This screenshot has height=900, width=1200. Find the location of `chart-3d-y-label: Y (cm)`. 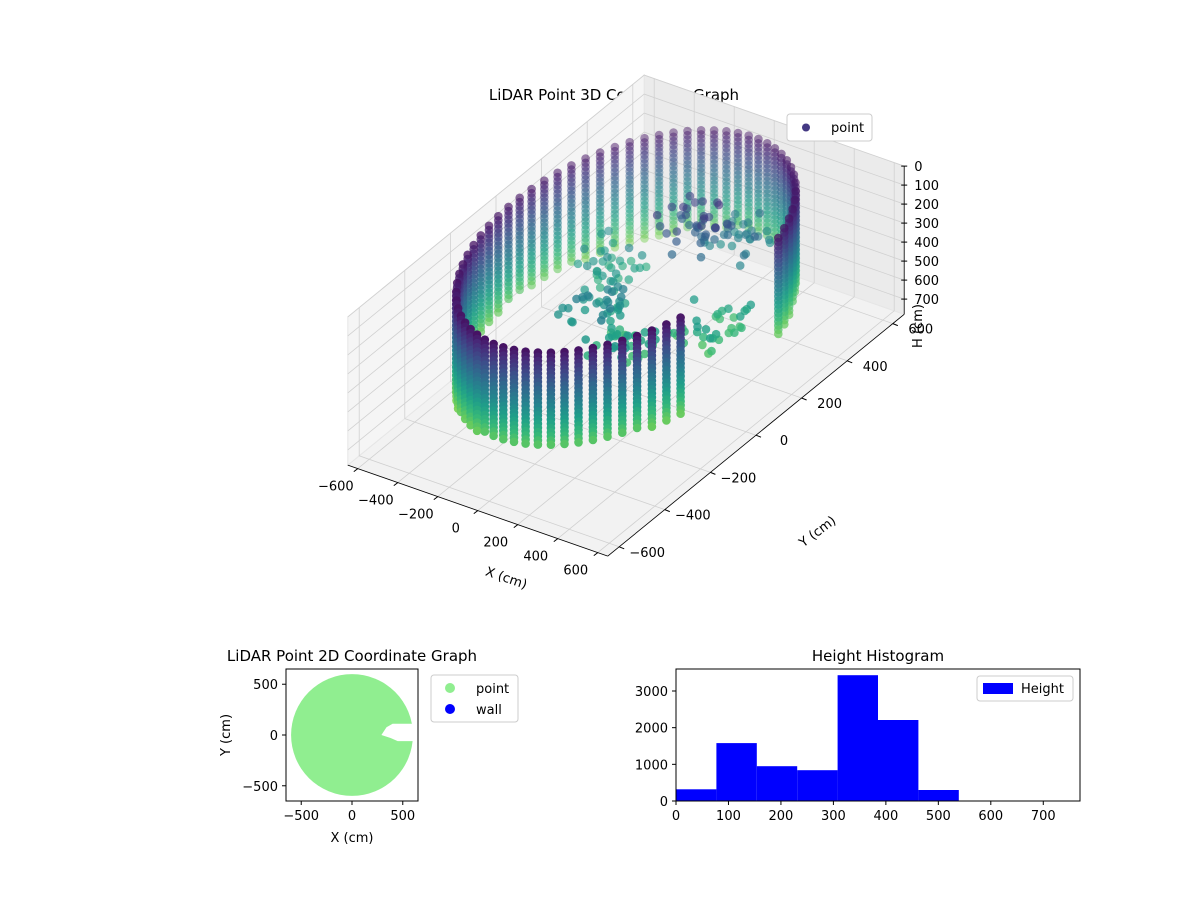

chart-3d-y-label: Y (cm) is located at coordinates (817, 533).